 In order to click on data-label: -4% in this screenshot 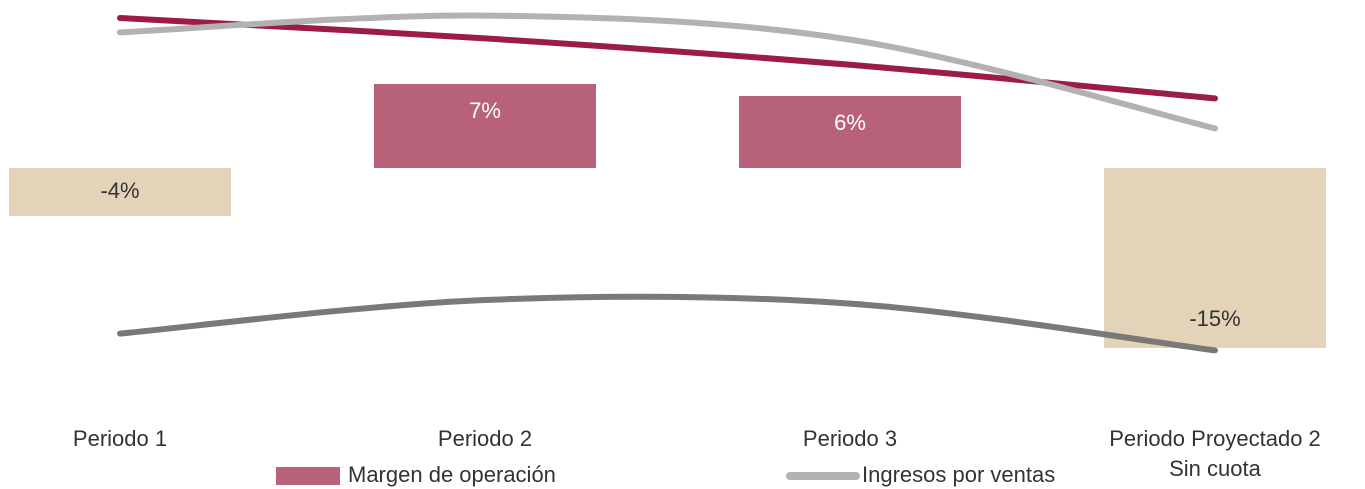, I will do `click(119, 190)`.